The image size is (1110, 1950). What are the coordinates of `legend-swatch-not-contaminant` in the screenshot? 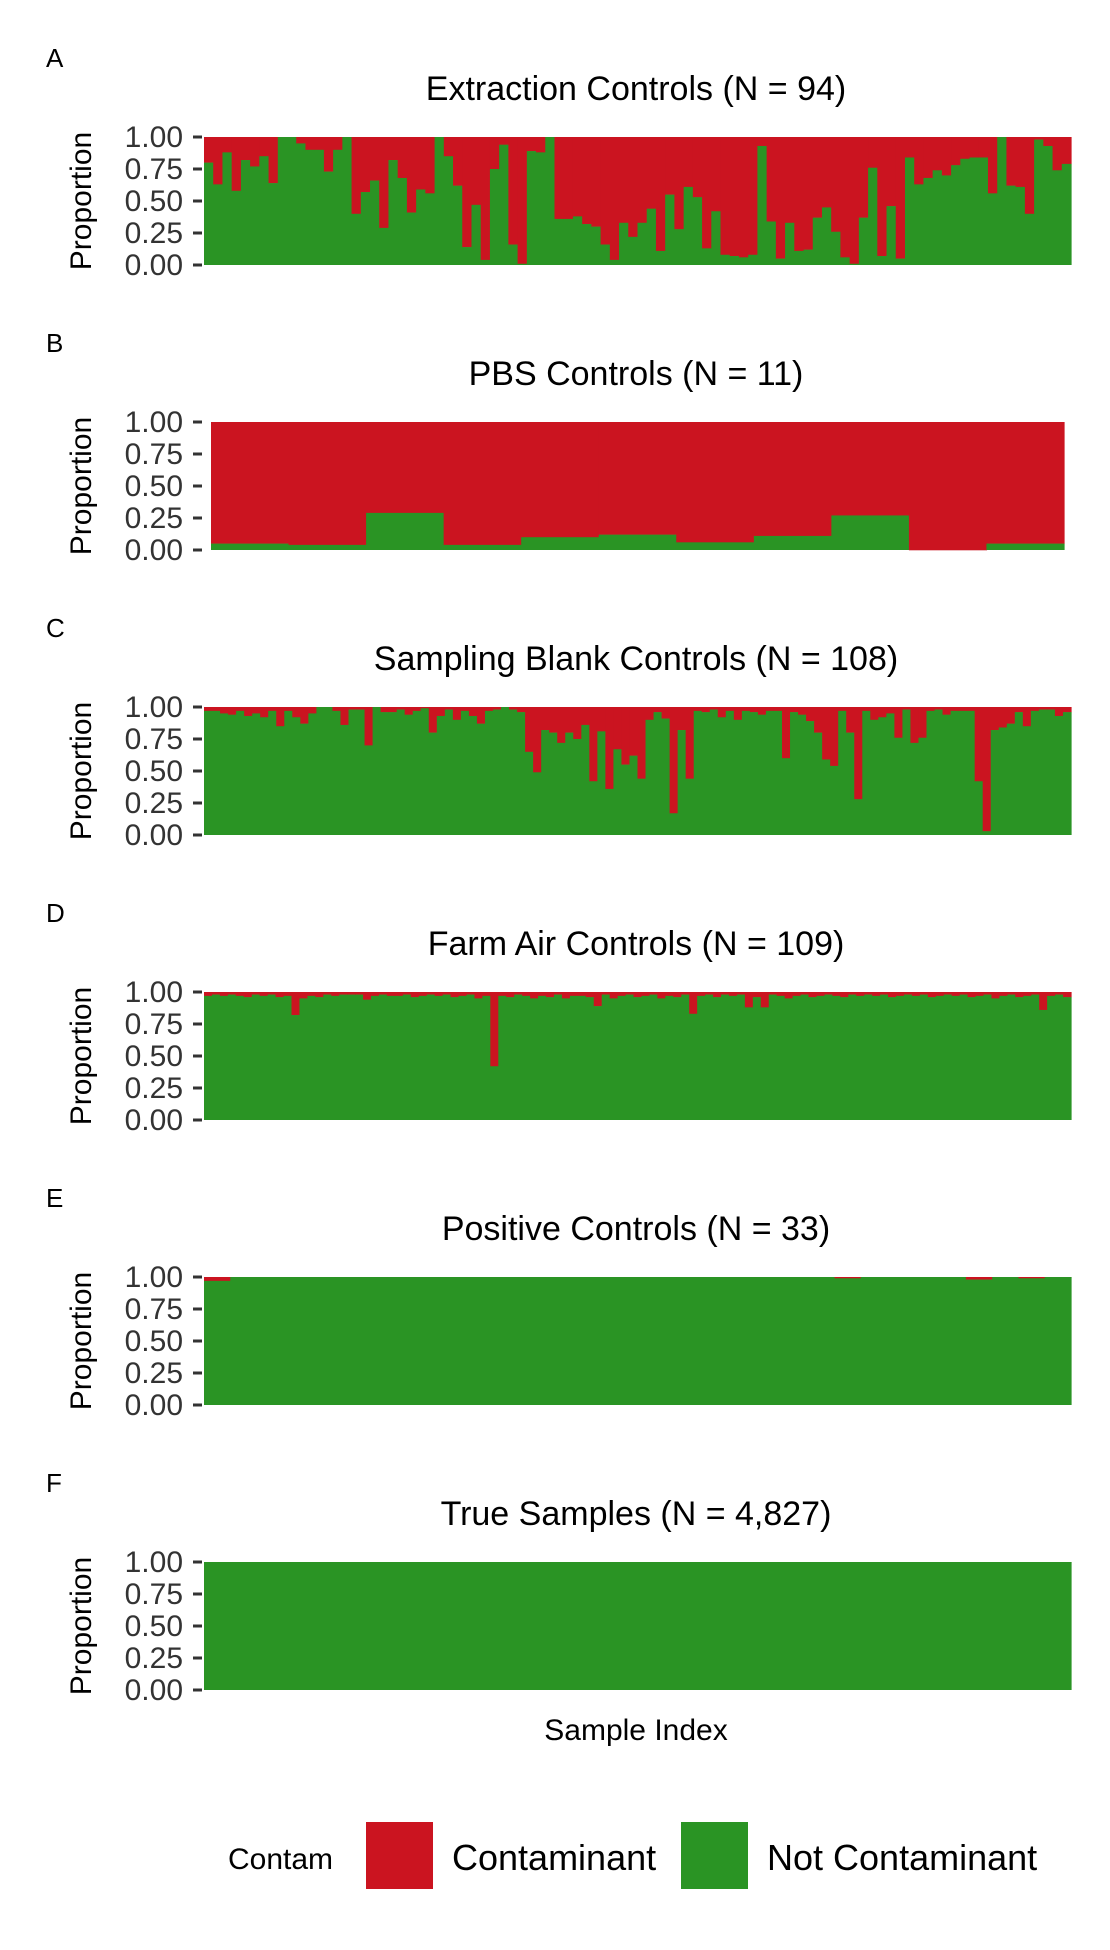 It's located at (714, 1855).